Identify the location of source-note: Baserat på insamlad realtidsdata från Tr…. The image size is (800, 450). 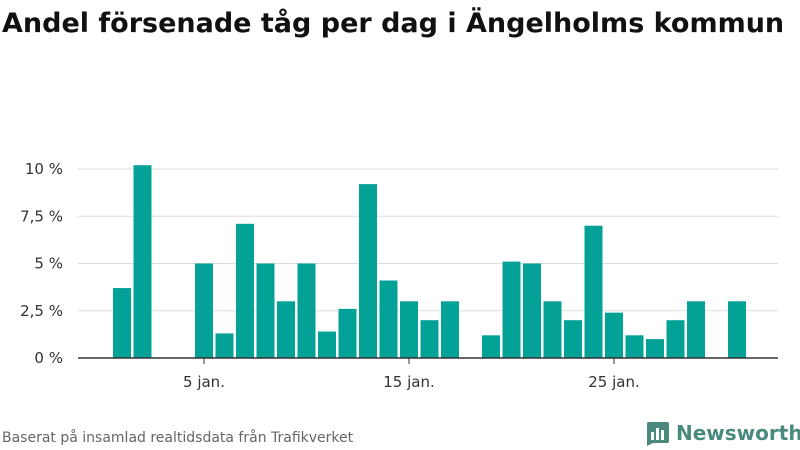
(178, 438).